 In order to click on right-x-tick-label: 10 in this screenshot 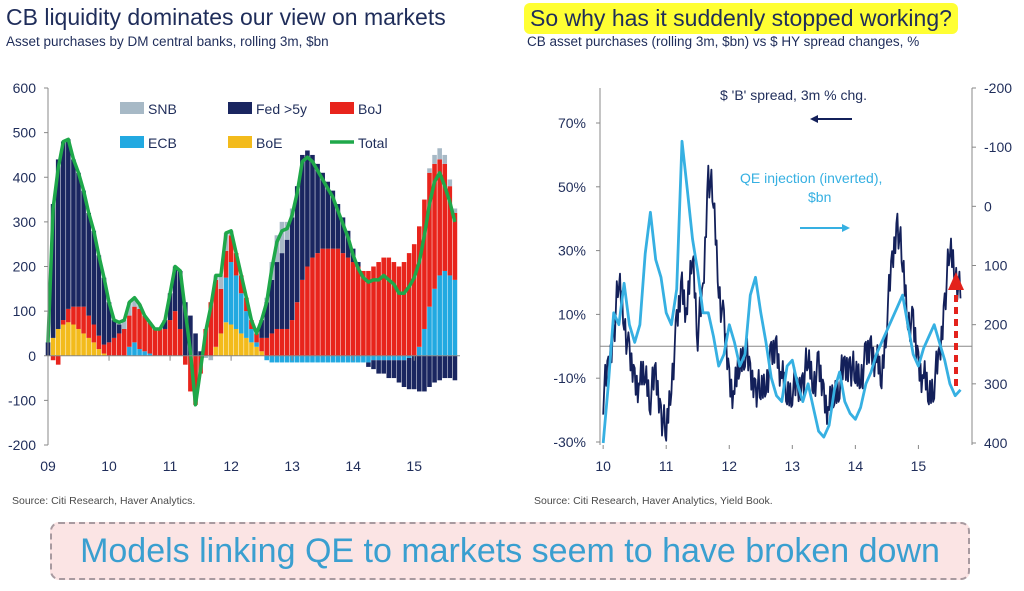, I will do `click(603, 466)`.